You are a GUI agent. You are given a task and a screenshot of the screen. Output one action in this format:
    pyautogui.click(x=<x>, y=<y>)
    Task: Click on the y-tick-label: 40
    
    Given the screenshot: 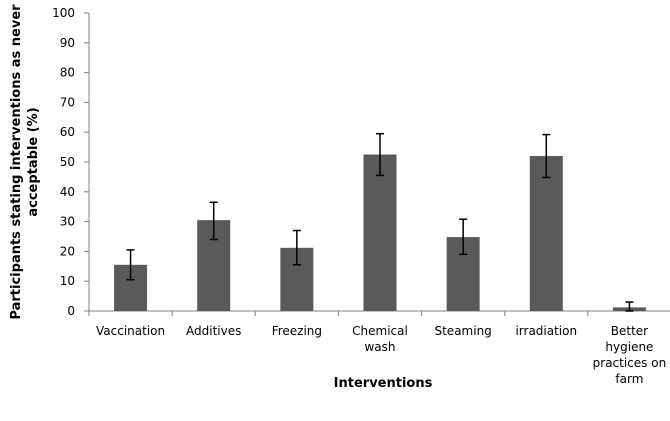 What is the action you would take?
    pyautogui.click(x=67, y=192)
    